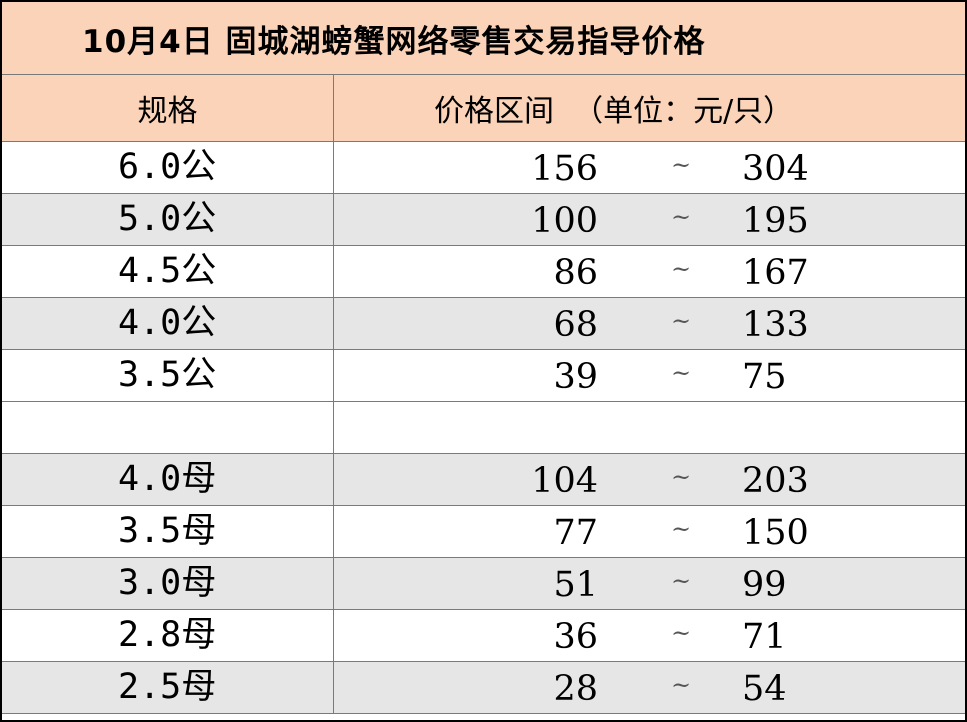  I want to click on table-row: 4.0母 104 ~ 203, so click(483, 480).